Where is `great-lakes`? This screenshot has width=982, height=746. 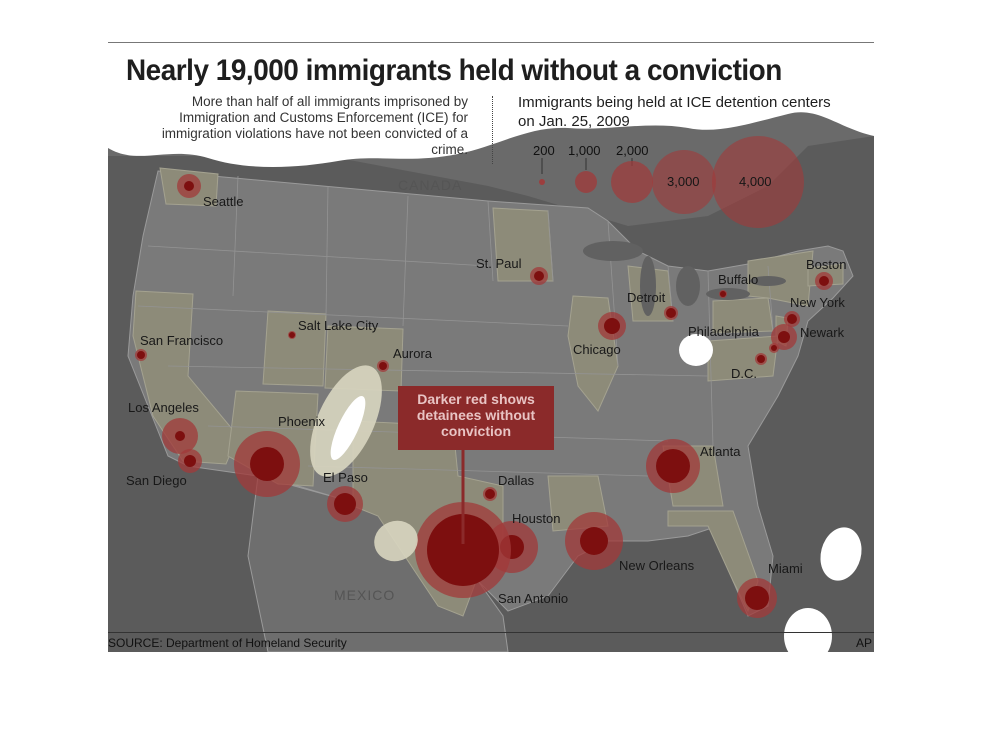 great-lakes is located at coordinates (684, 278).